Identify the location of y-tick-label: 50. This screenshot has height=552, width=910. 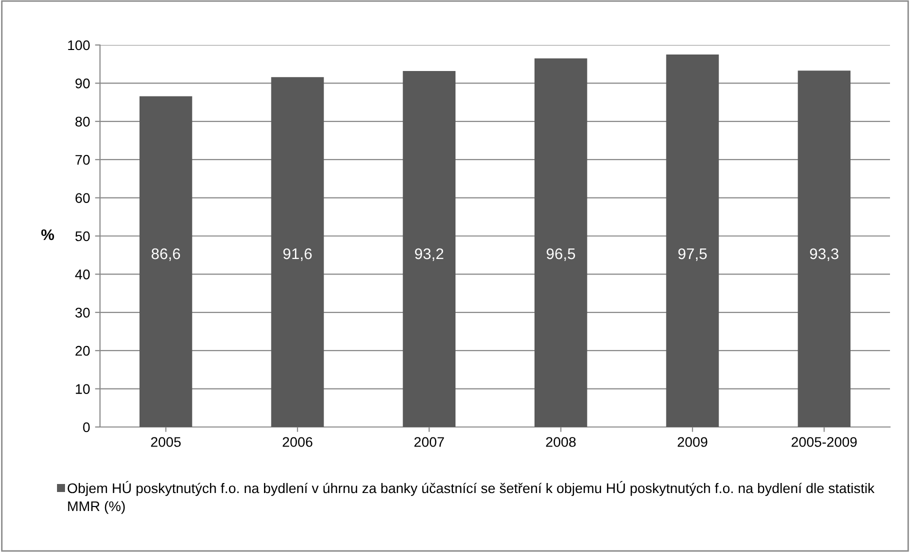
(82, 236).